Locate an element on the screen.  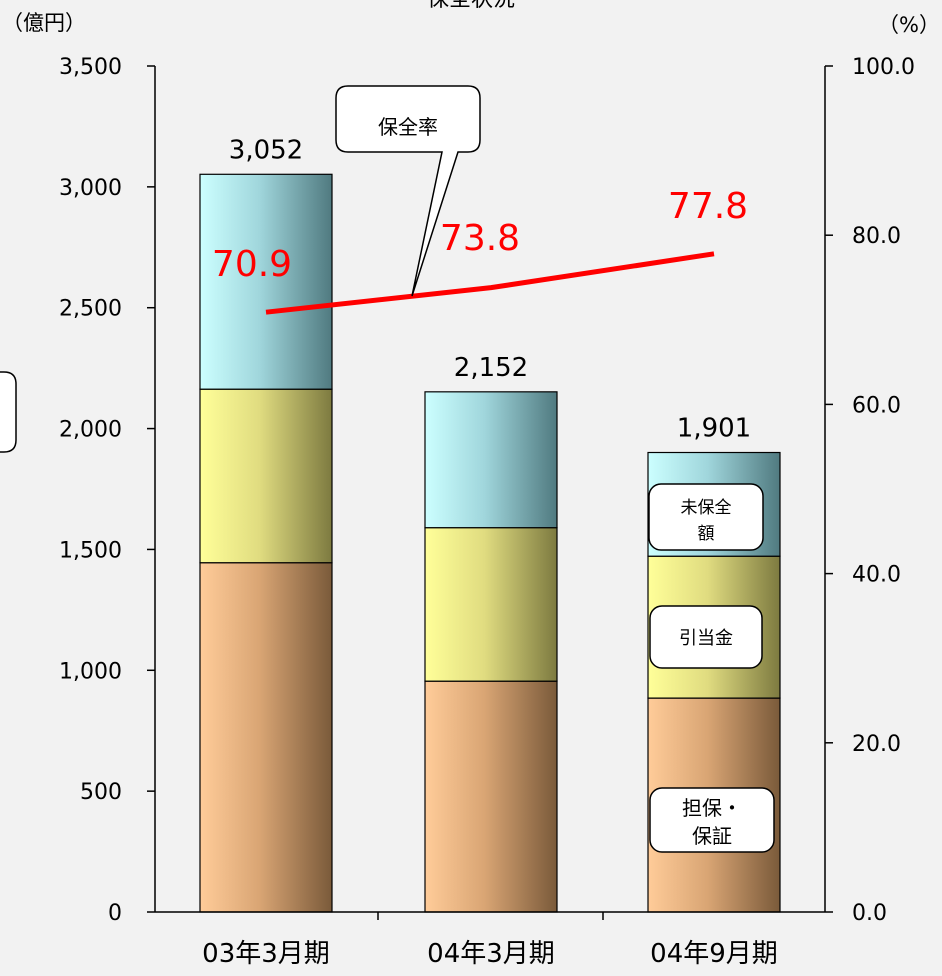
right-tick-label-5: 100.0 is located at coordinates (883, 67).